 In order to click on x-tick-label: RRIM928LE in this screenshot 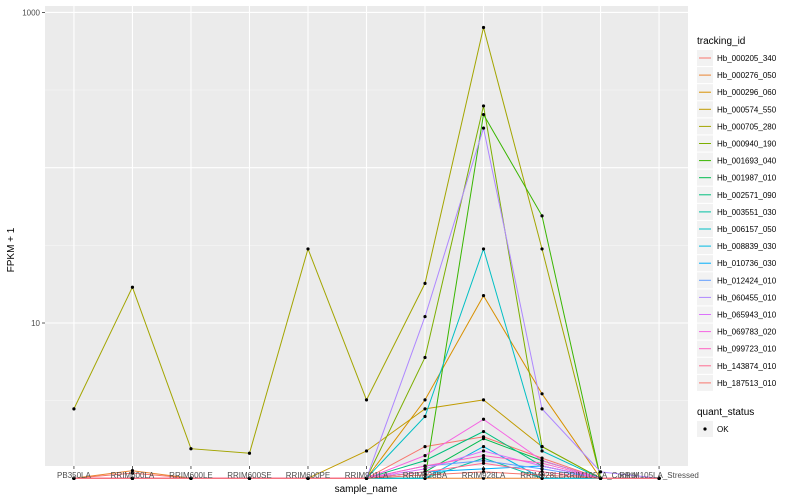, I will do `click(542, 475)`.